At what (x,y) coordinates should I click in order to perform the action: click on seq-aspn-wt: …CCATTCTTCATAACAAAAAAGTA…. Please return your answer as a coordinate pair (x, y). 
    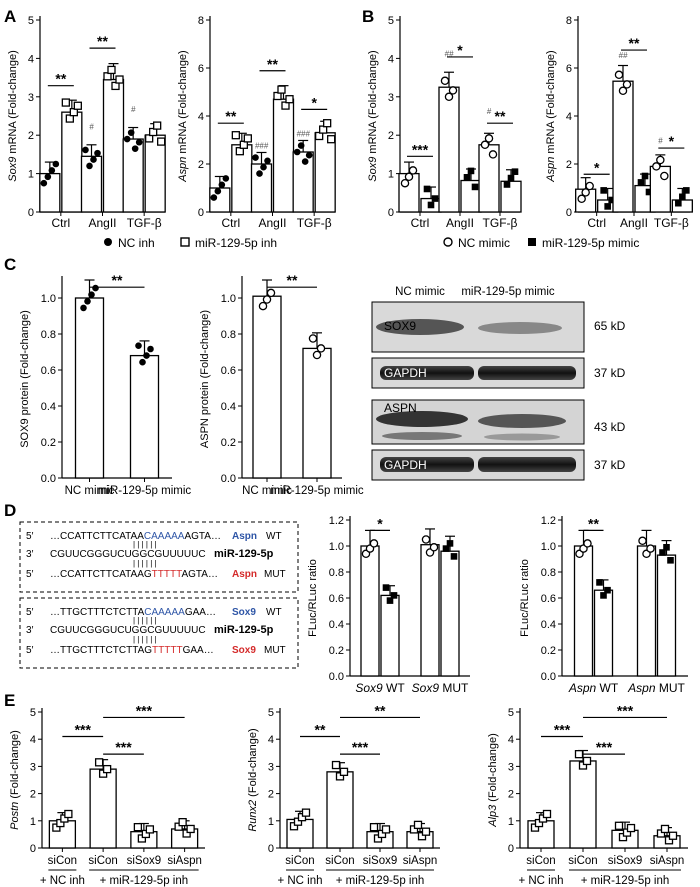
    Looking at the image, I should click on (135, 536).